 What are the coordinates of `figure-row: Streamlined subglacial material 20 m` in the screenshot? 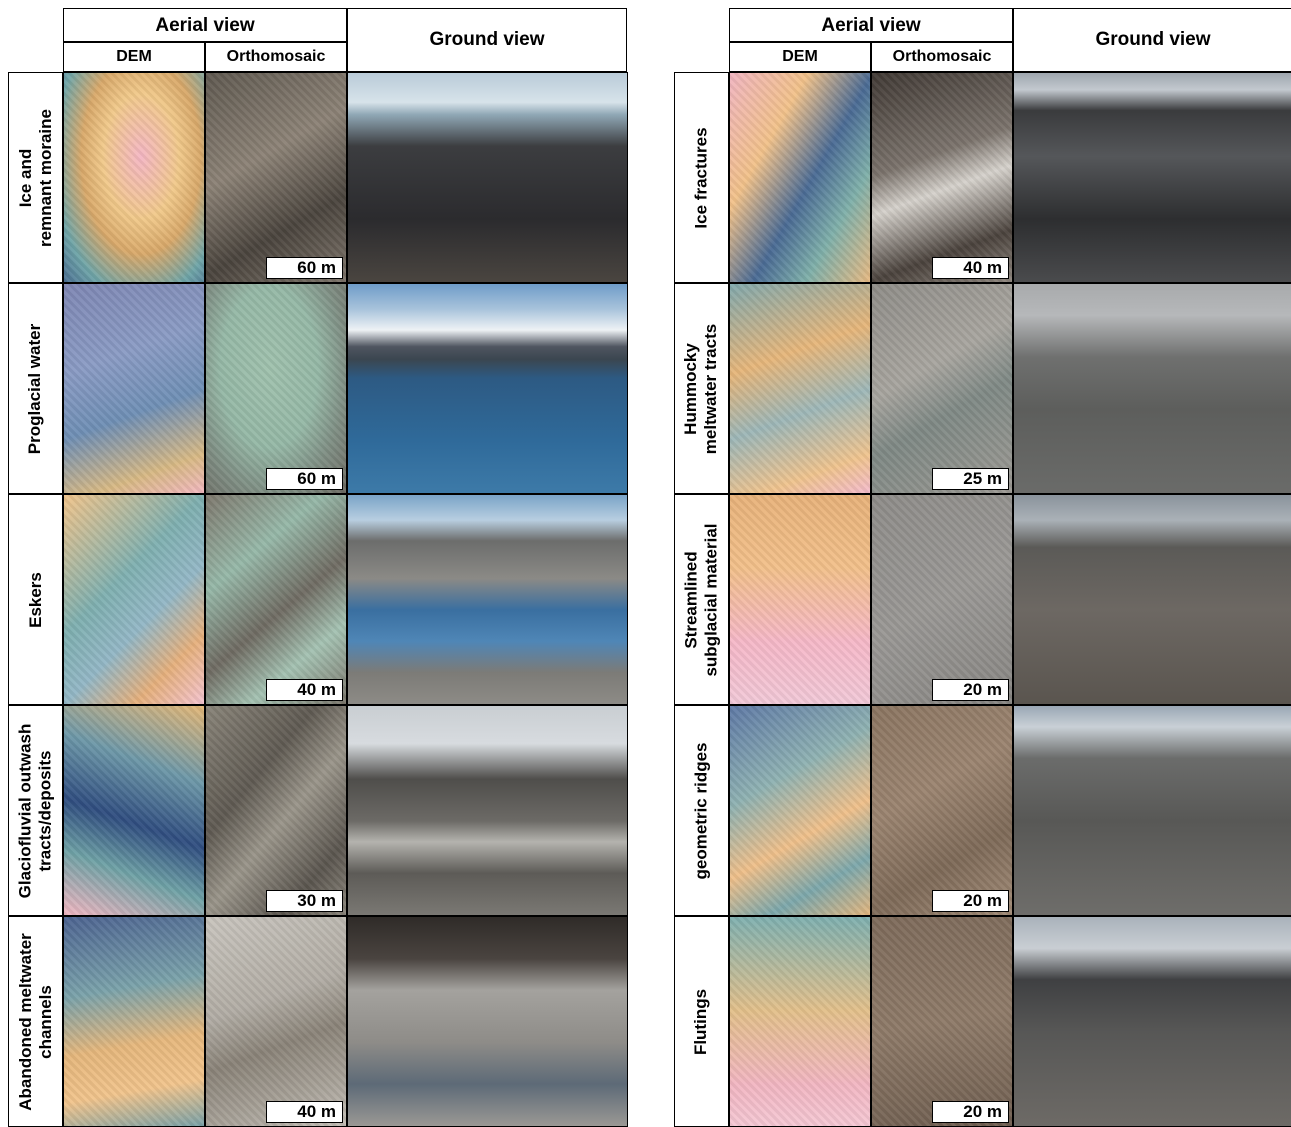 It's located at (982, 599).